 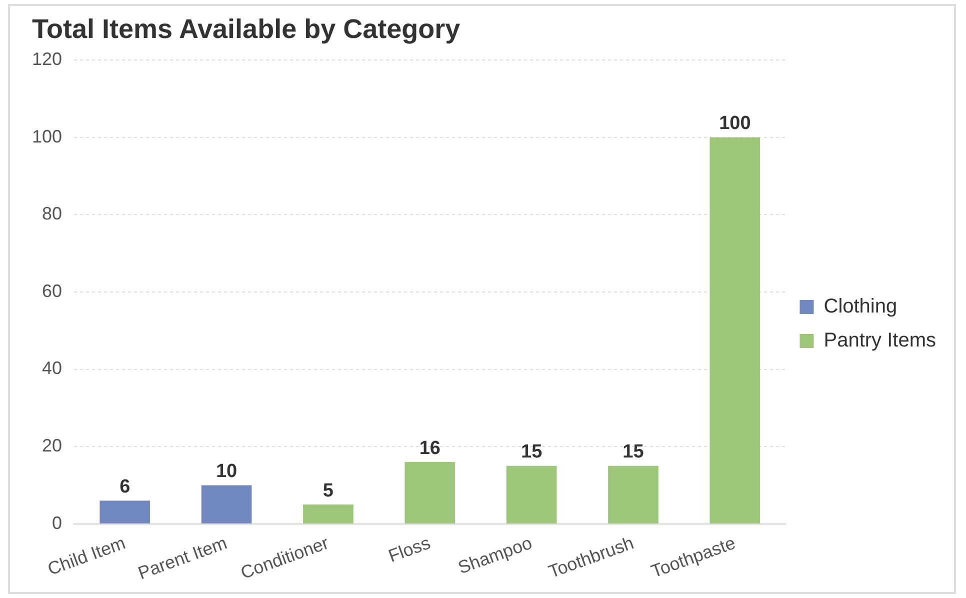 What do you see at coordinates (52, 368) in the screenshot?
I see `y-tick-label: 40` at bounding box center [52, 368].